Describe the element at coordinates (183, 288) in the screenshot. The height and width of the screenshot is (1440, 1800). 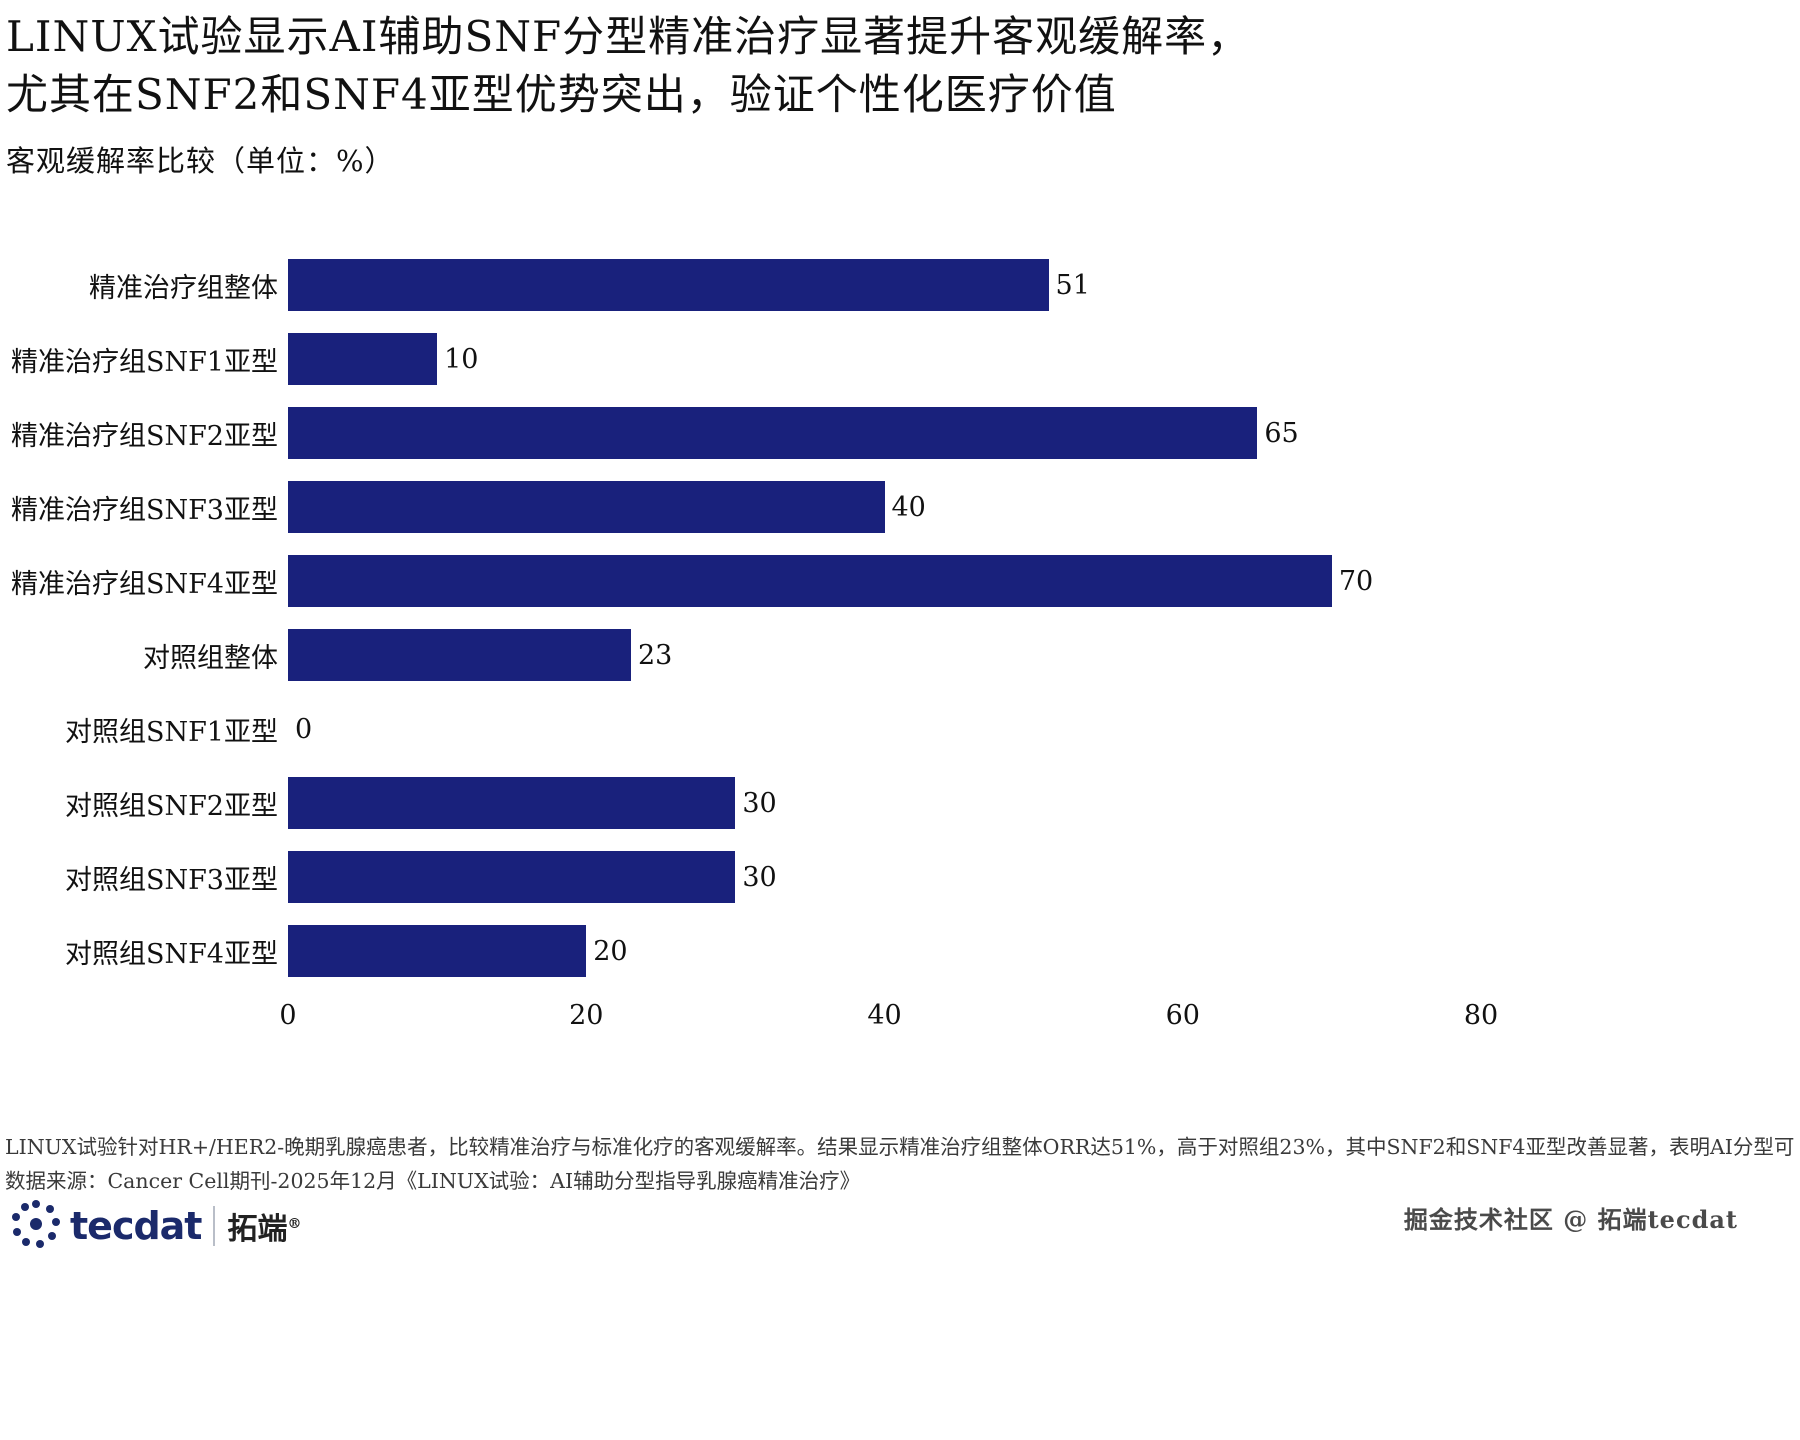
I see `category-label: 精准治疗组整体` at that location.